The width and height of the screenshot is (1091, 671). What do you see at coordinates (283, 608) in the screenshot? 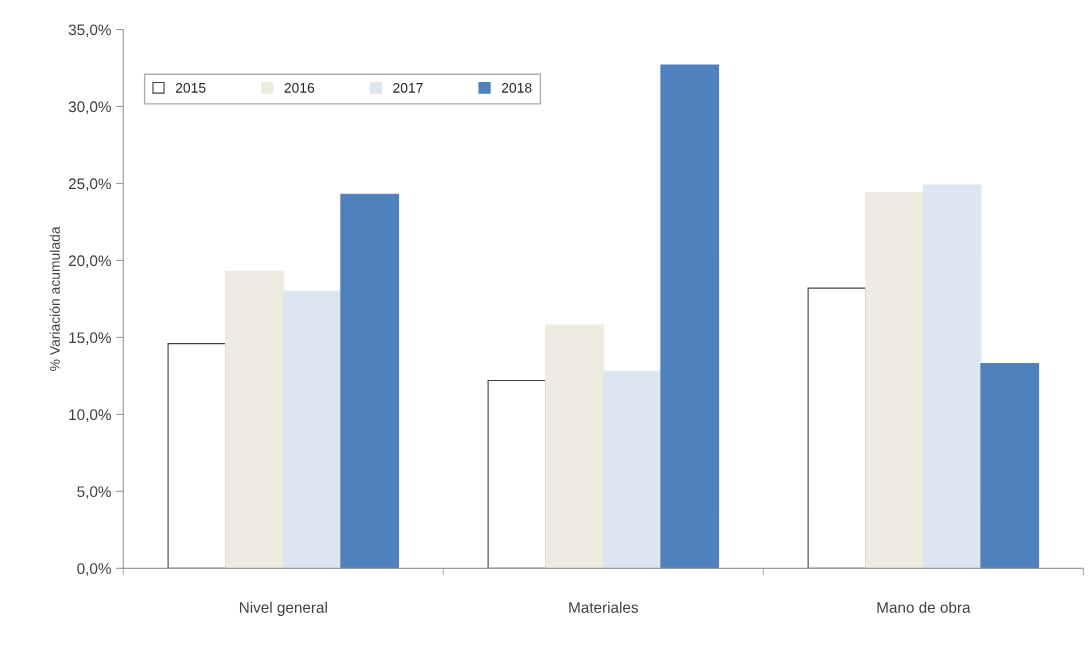
I see `x-tick-label: Nivel general` at bounding box center [283, 608].